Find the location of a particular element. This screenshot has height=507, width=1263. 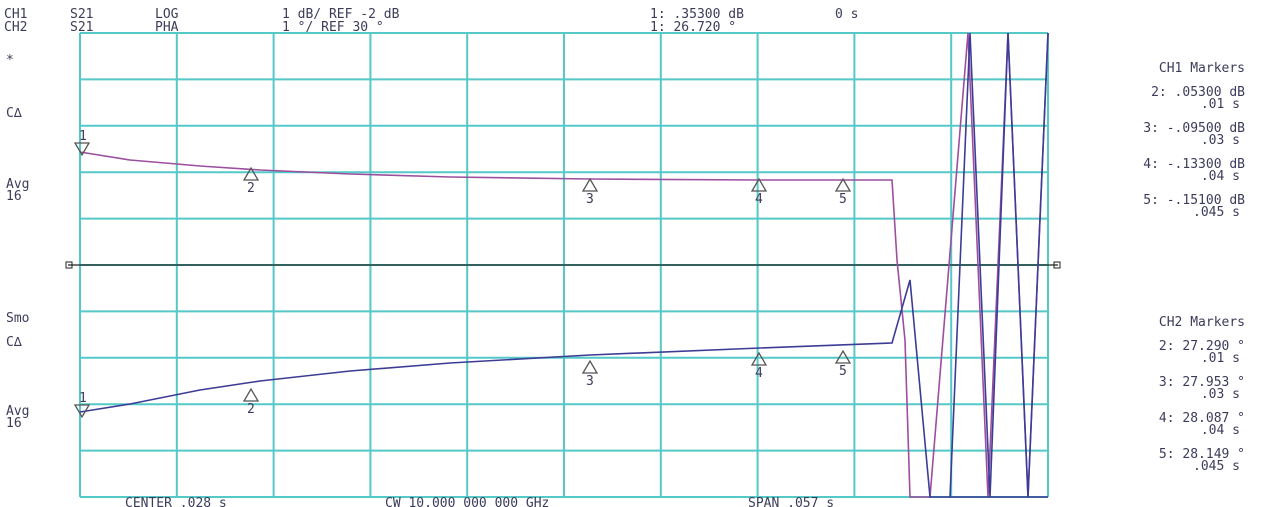

marker-value: 4: -.13300 dB is located at coordinates (1194, 164).